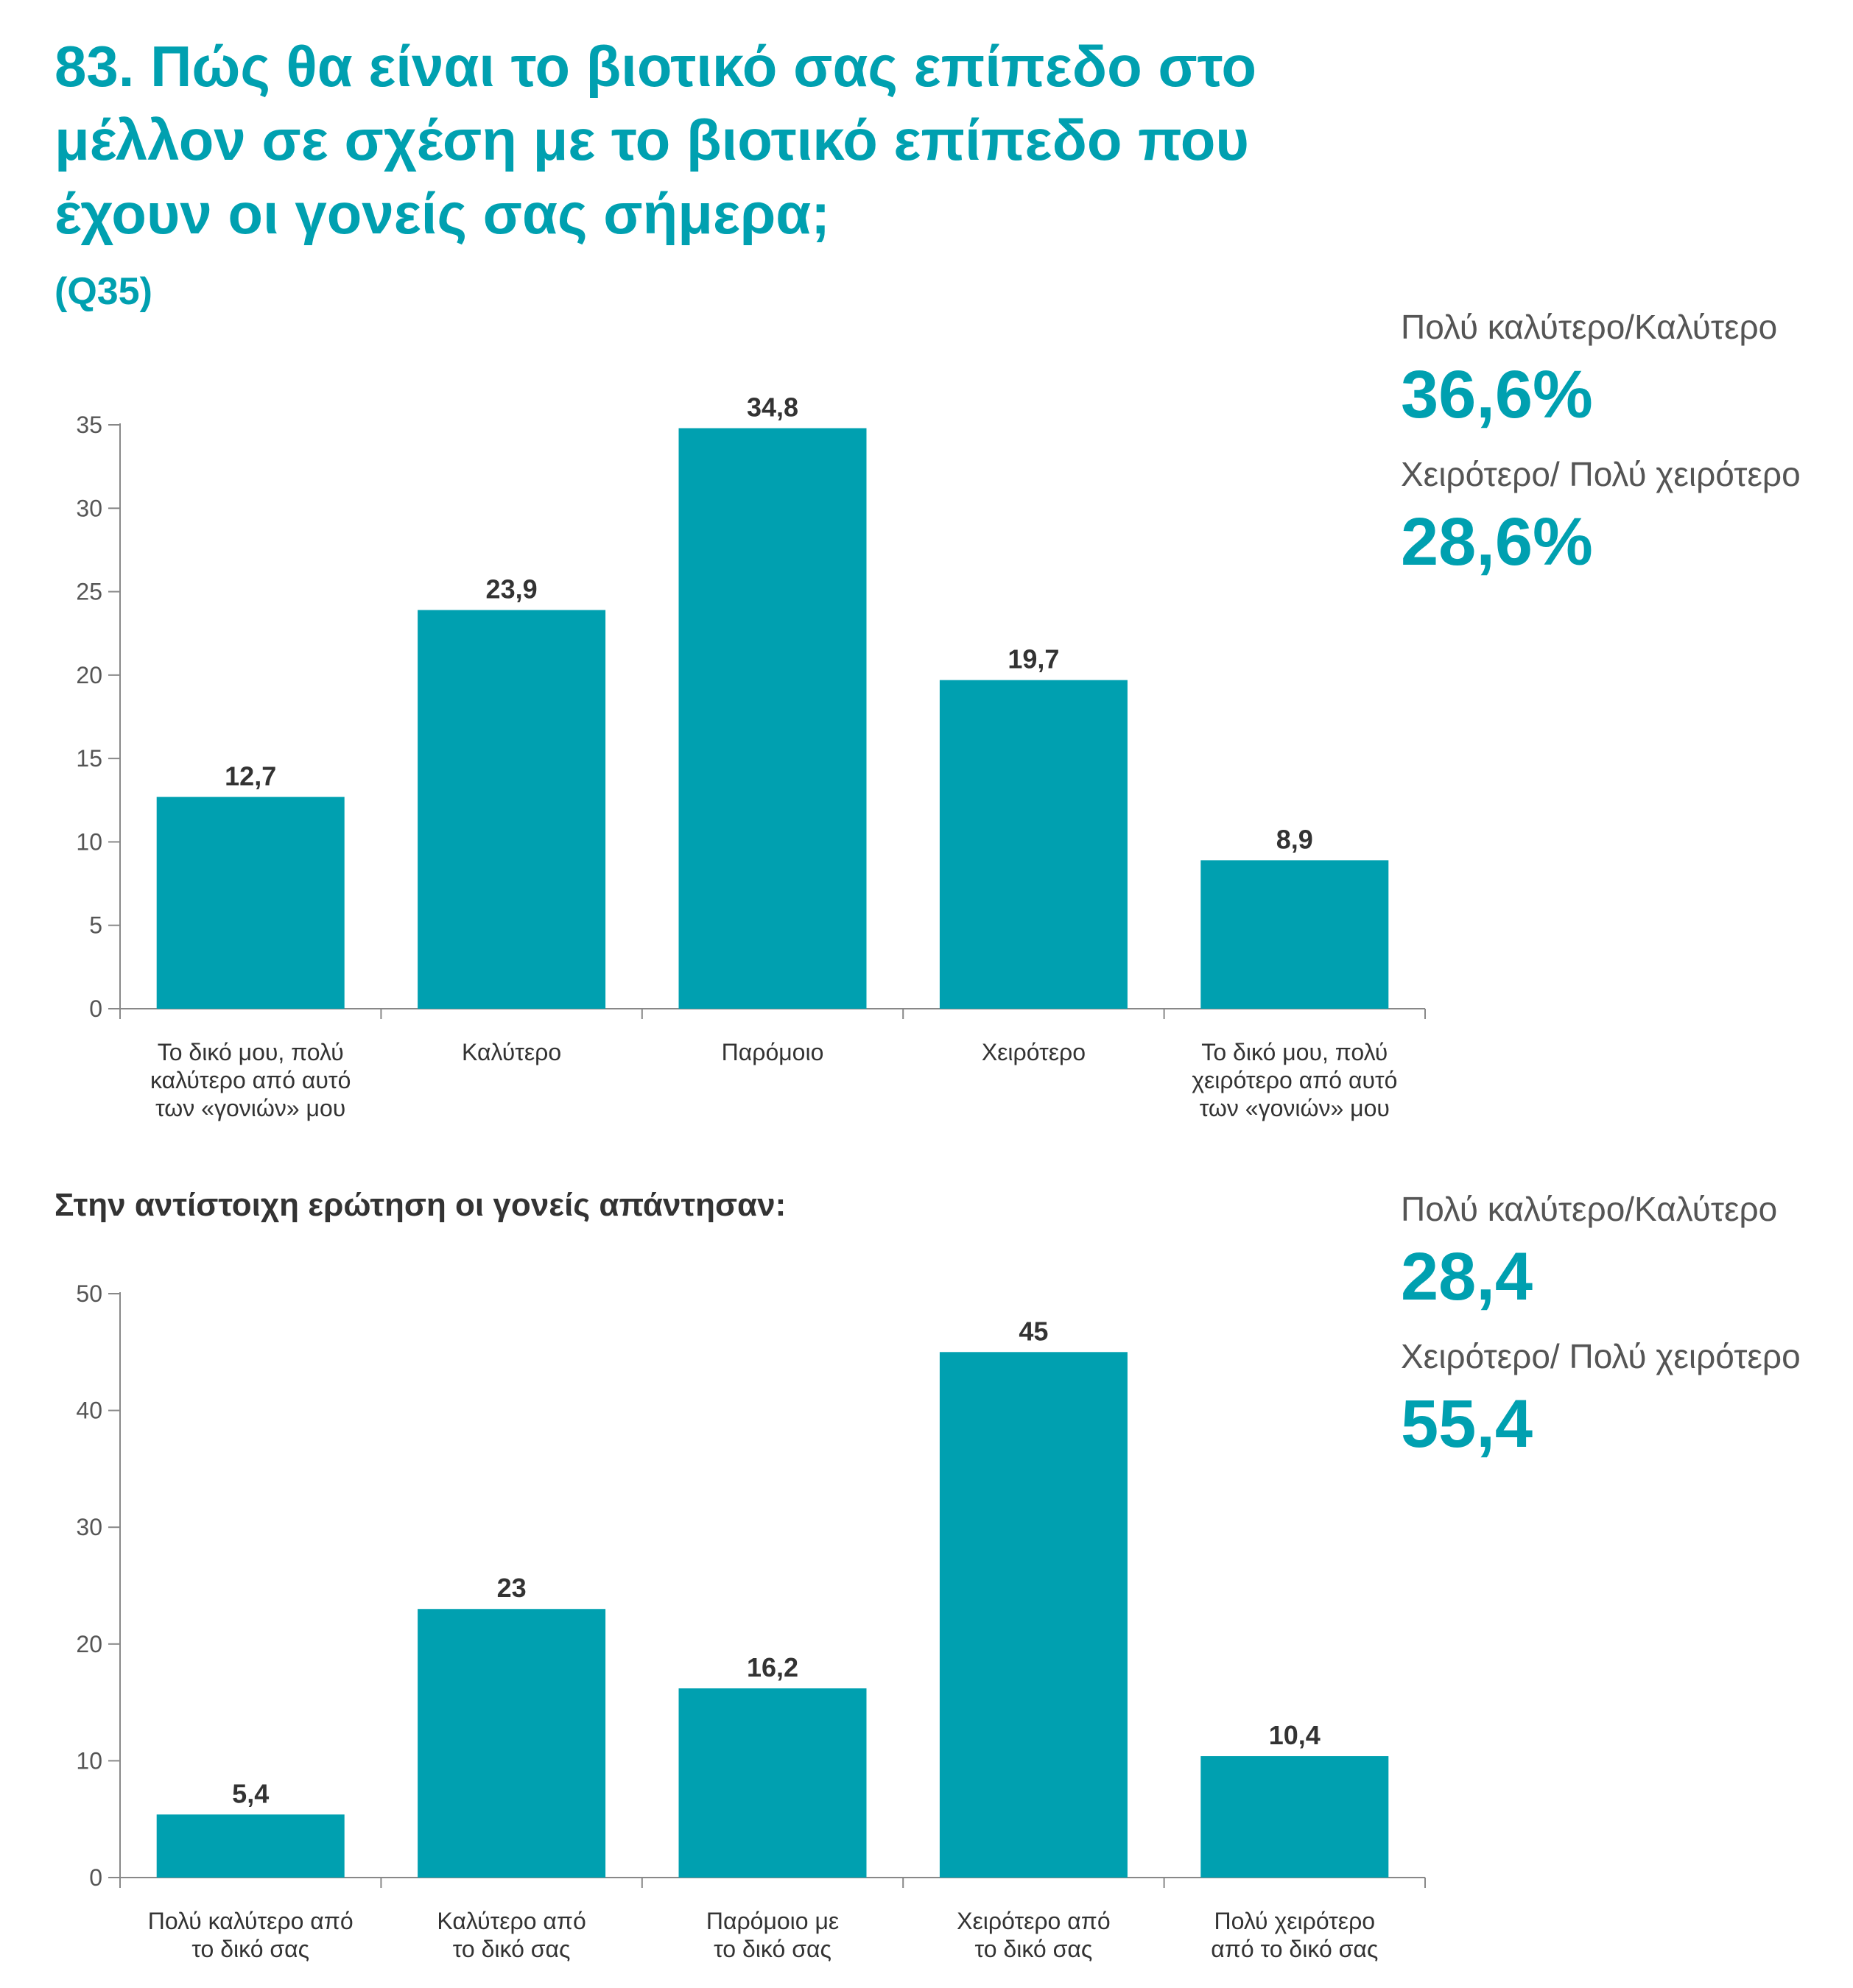 The image size is (1853, 1988). What do you see at coordinates (1467, 1424) in the screenshot?
I see `summary-worse-value: 55,4` at bounding box center [1467, 1424].